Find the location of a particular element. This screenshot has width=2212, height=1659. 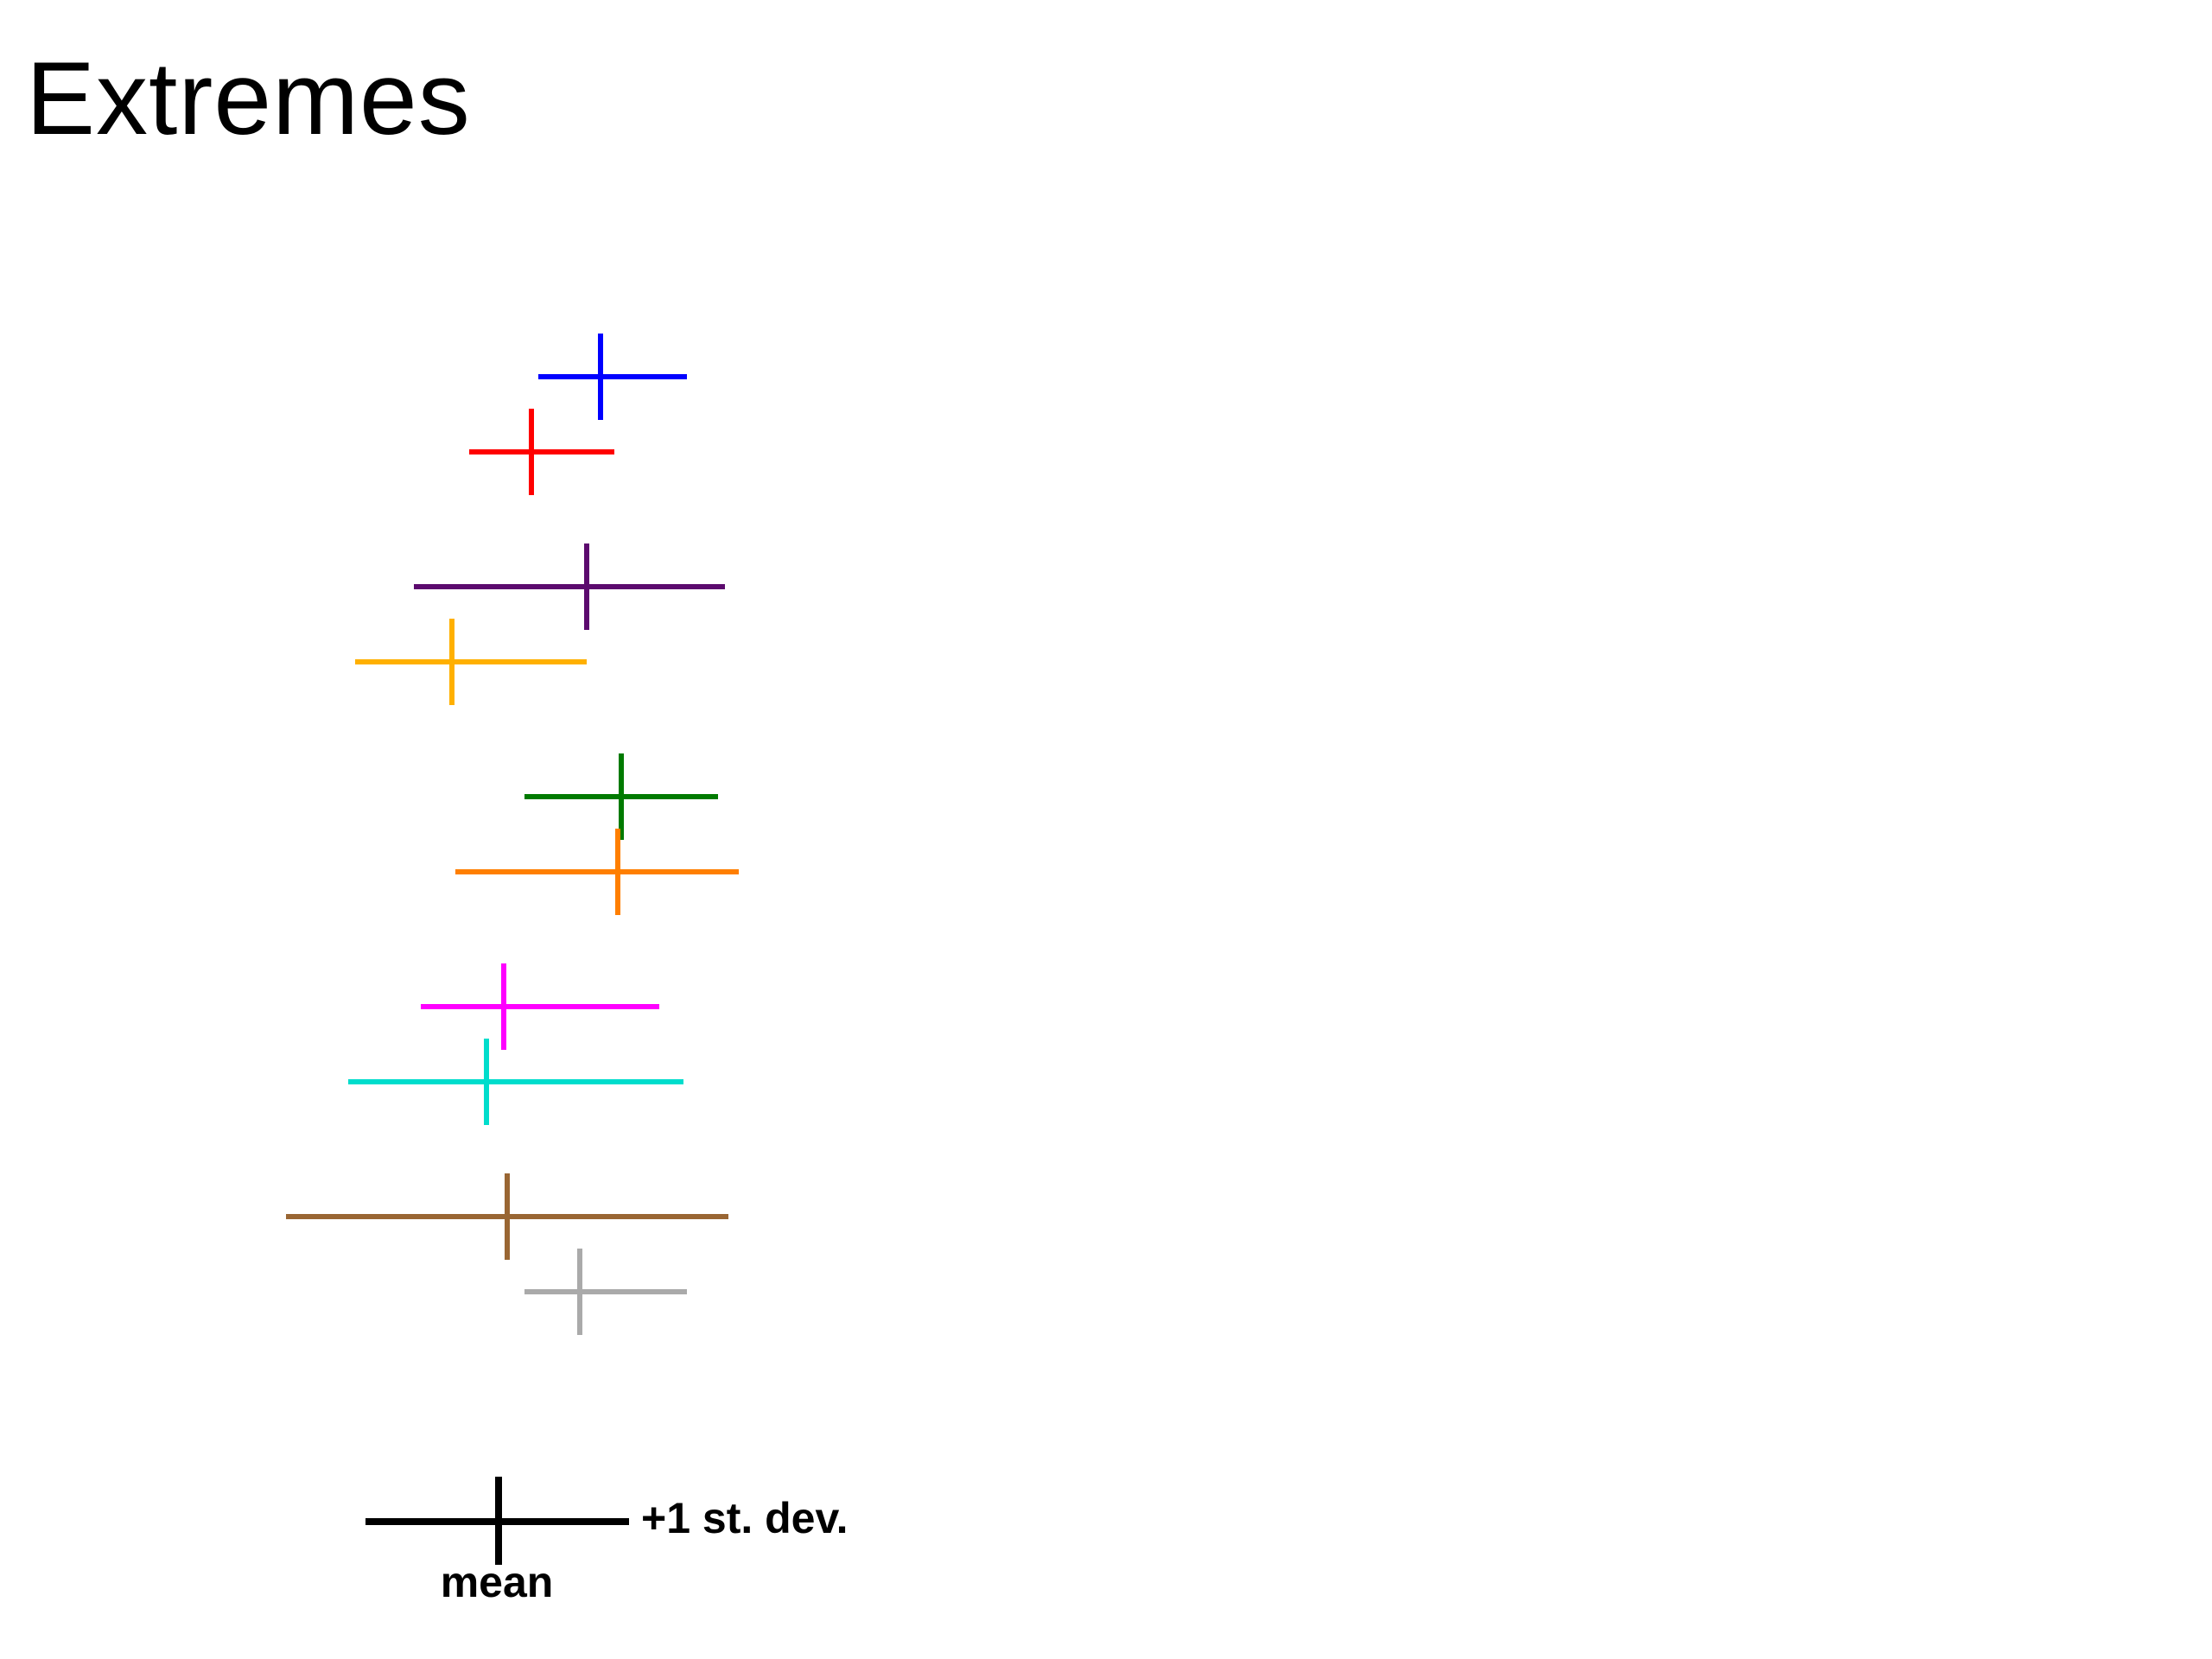

chart-legend: +1 st. dev. mean is located at coordinates (606, 1541).